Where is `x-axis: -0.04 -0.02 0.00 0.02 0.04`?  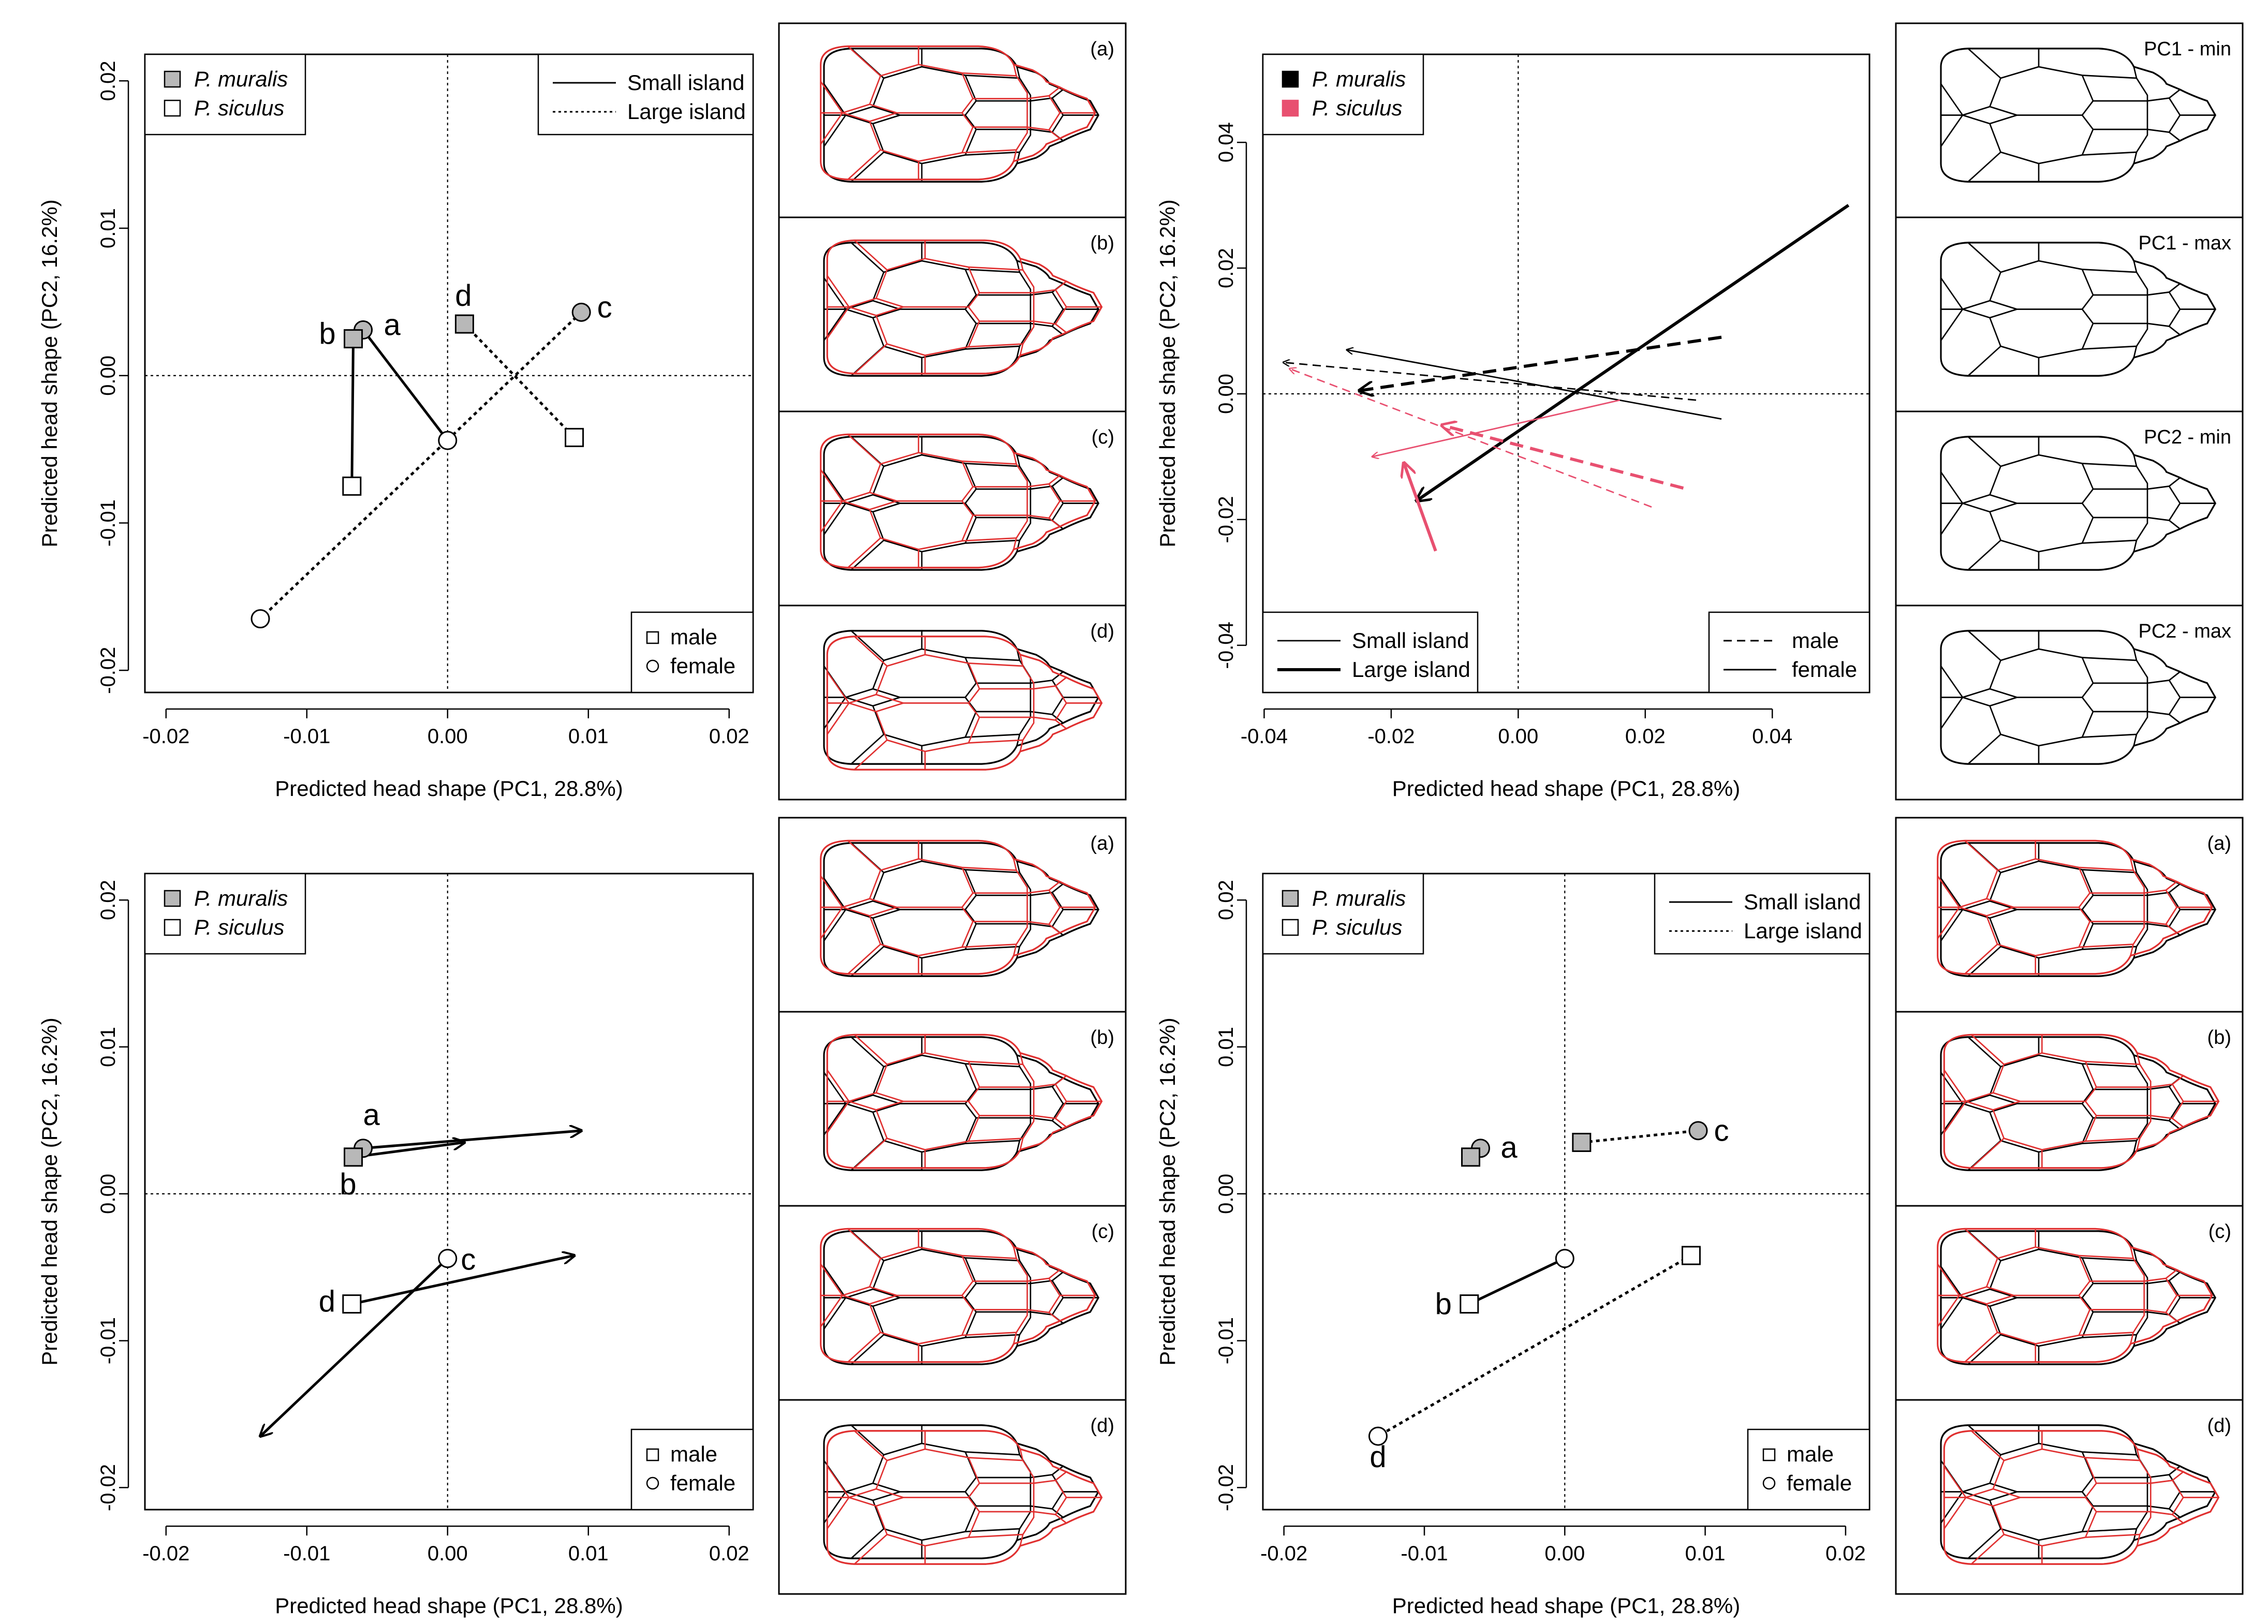 x-axis: -0.04 -0.02 0.00 0.02 0.04 is located at coordinates (1516, 728).